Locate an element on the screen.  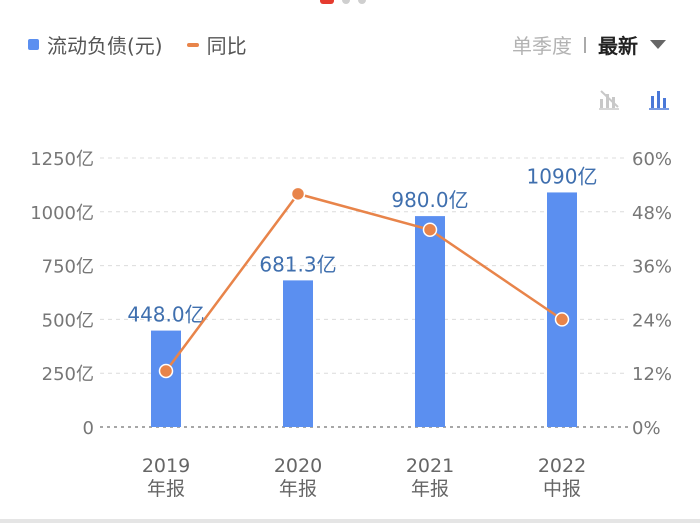
y-left-tick-label: 750亿 is located at coordinates (68, 267).